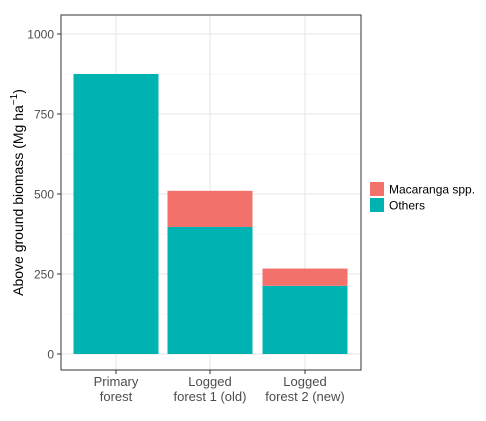  I want to click on legend: Macaranga spp. Others, so click(422, 197).